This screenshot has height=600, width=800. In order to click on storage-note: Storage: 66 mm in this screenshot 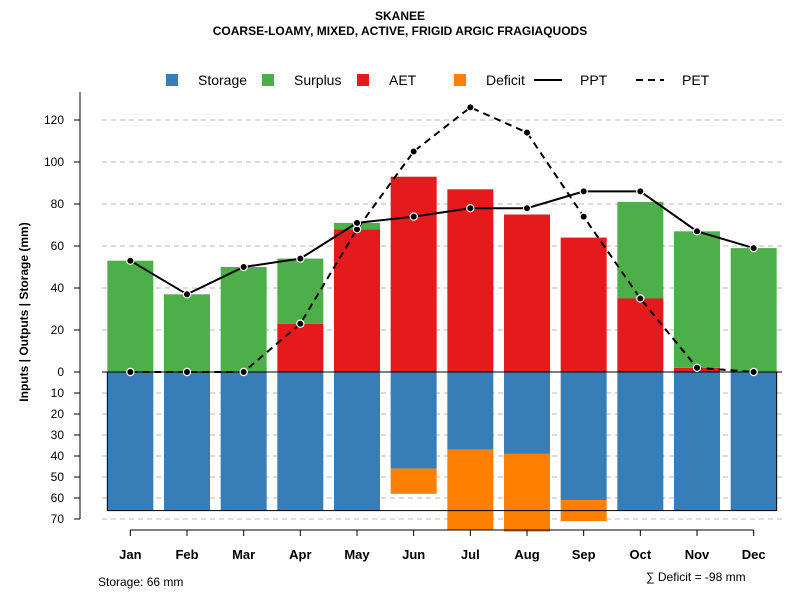, I will do `click(141, 582)`.